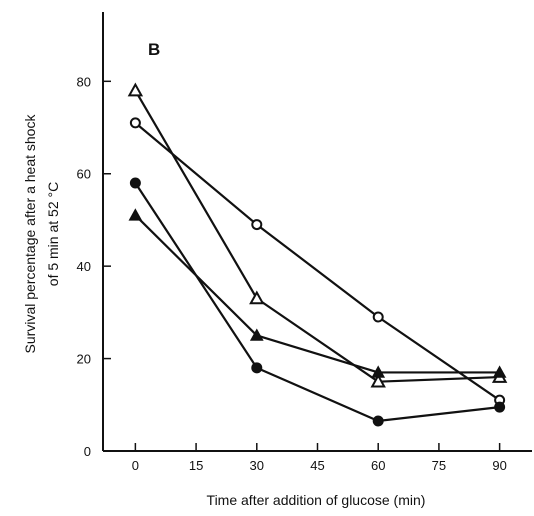 This screenshot has height=516, width=534. What do you see at coordinates (53, 234) in the screenshot?
I see `y-axis-title-line-2: of 5 min at 52 °C` at bounding box center [53, 234].